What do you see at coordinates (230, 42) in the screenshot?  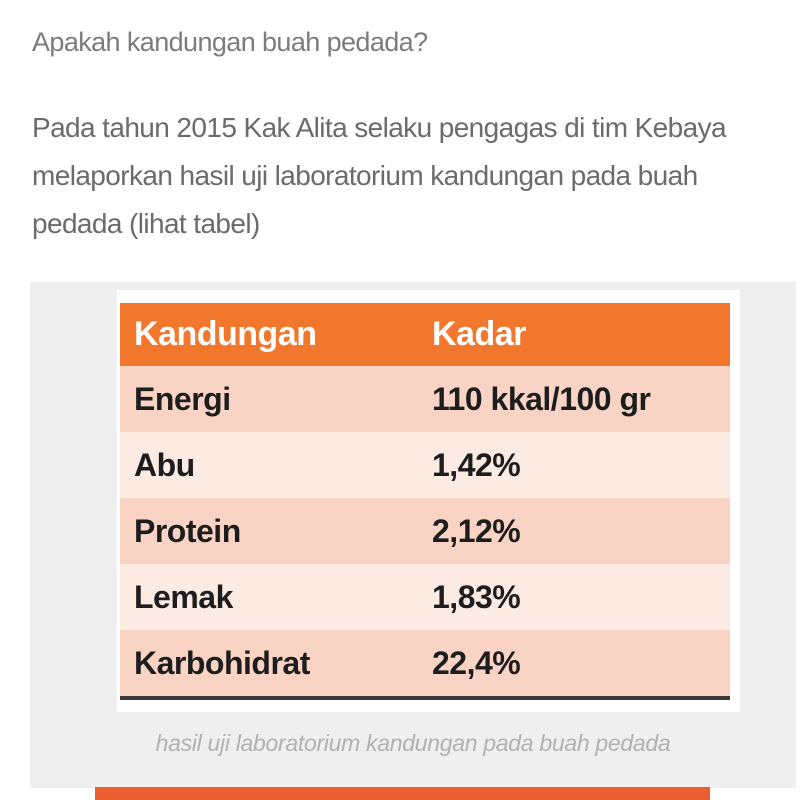 I see `question-heading: Apakah kandungan buah pedada?` at bounding box center [230, 42].